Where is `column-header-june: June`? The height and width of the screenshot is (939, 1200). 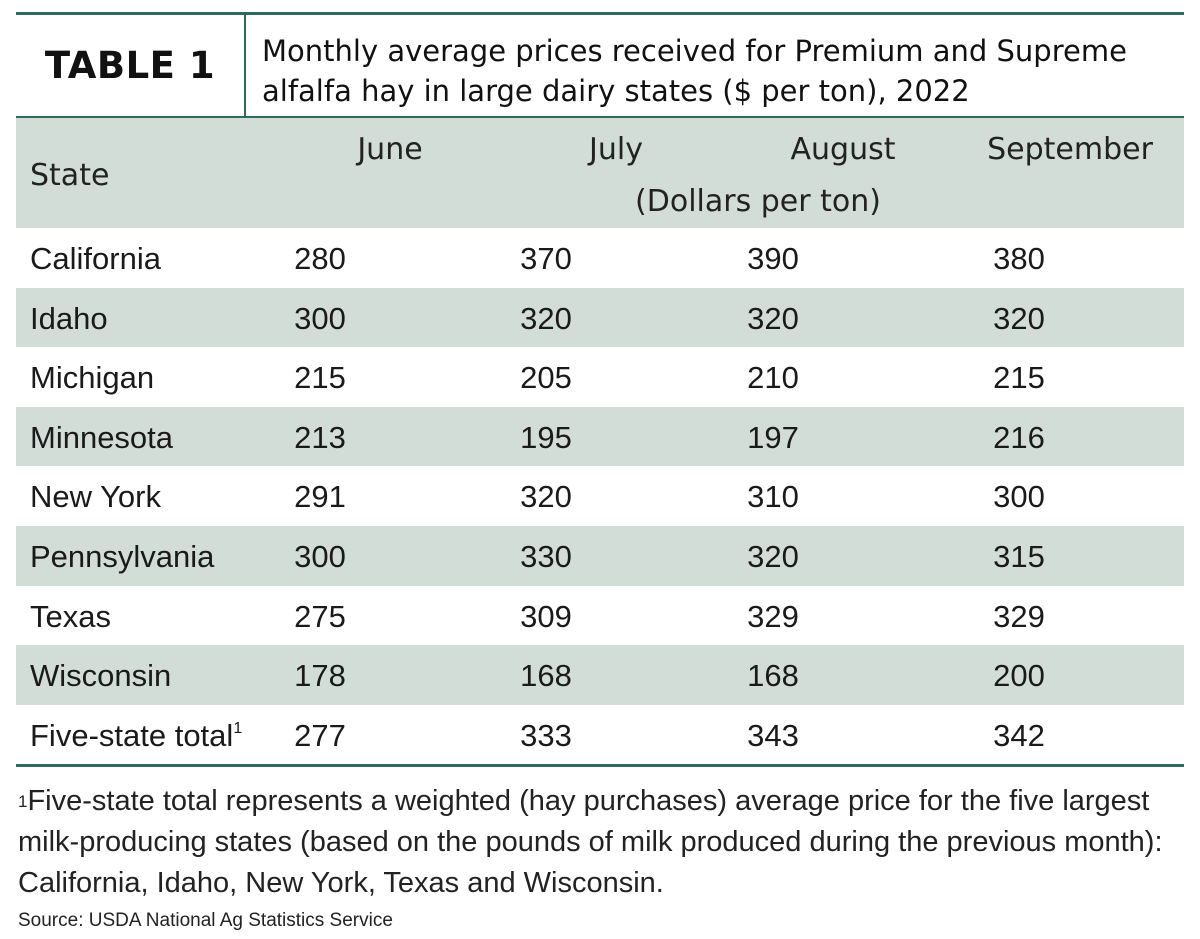 column-header-june: June is located at coordinates (390, 149).